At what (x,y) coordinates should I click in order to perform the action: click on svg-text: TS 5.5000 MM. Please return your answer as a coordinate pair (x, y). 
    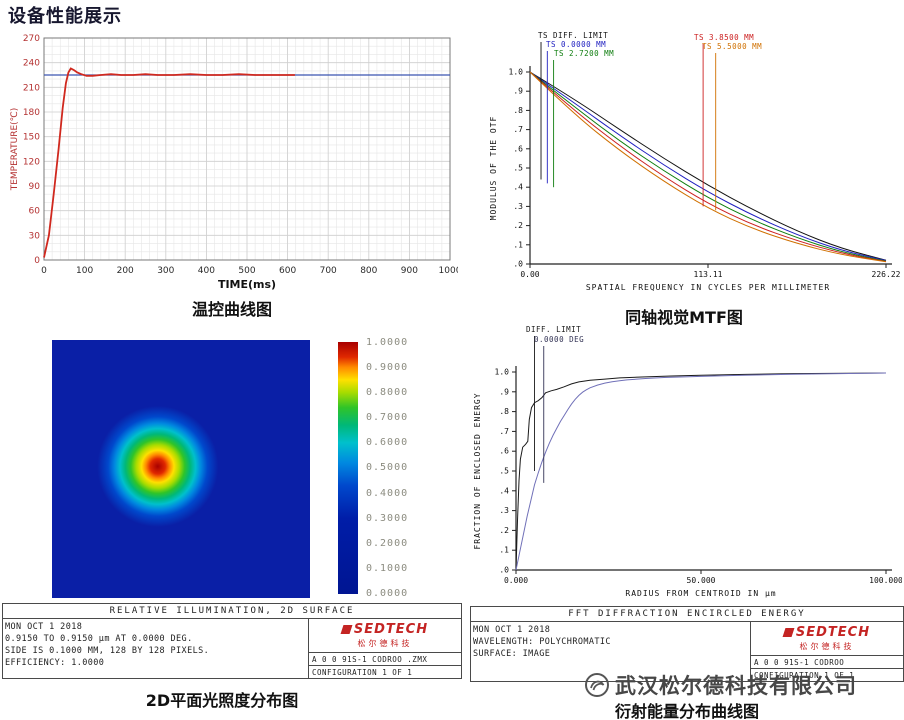
    Looking at the image, I should click on (732, 46).